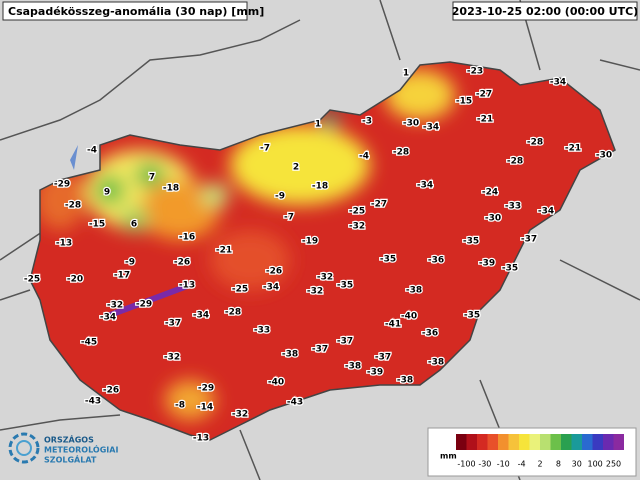 This screenshot has height=484, width=640. Describe the element at coordinates (490, 193) in the screenshot. I see `station-label: -24` at that location.